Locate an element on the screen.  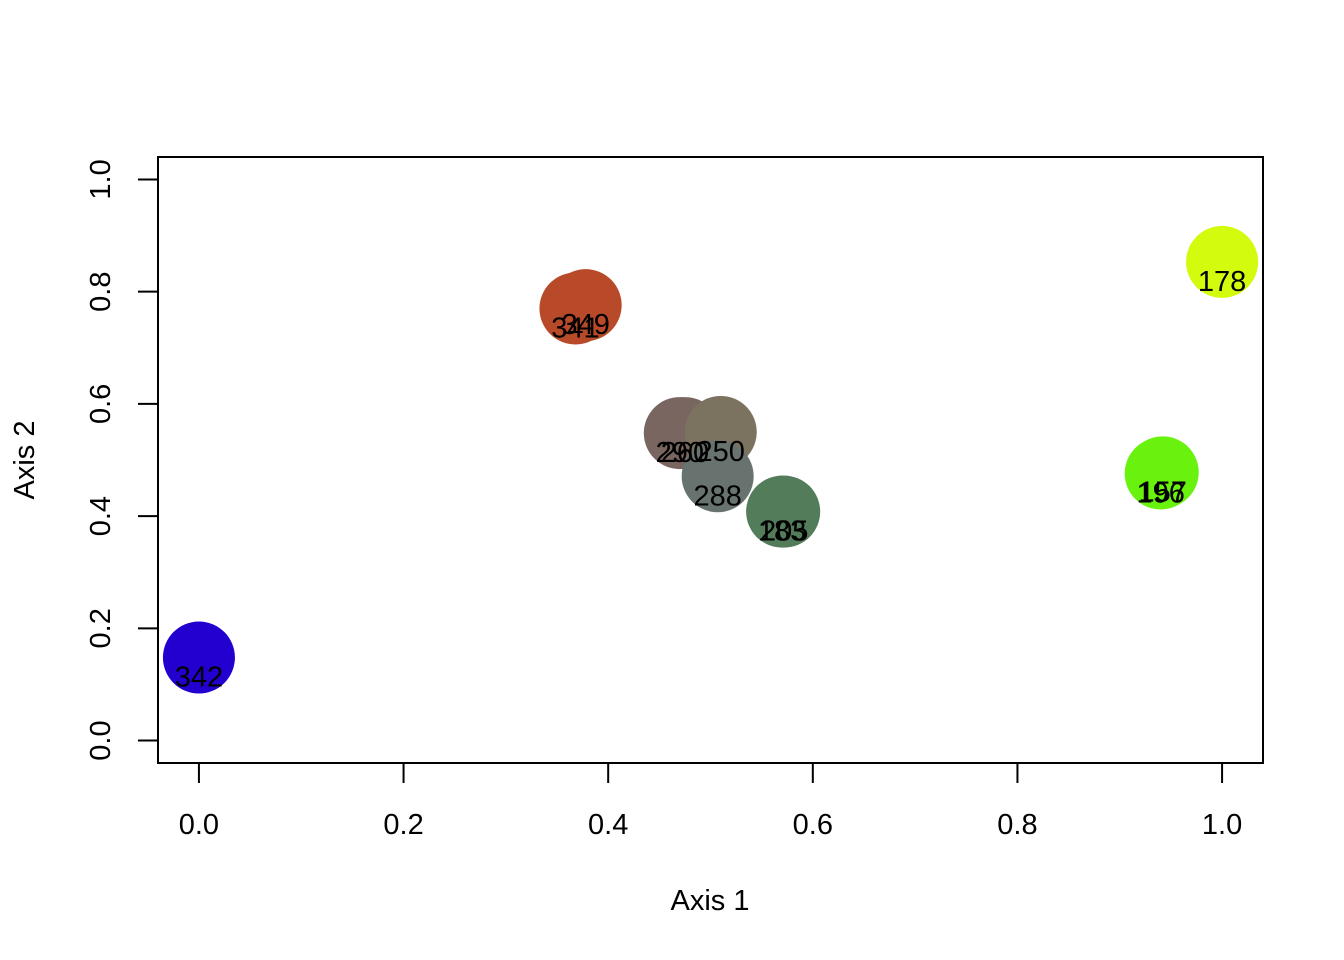
point-label: 288 is located at coordinates (717, 496).